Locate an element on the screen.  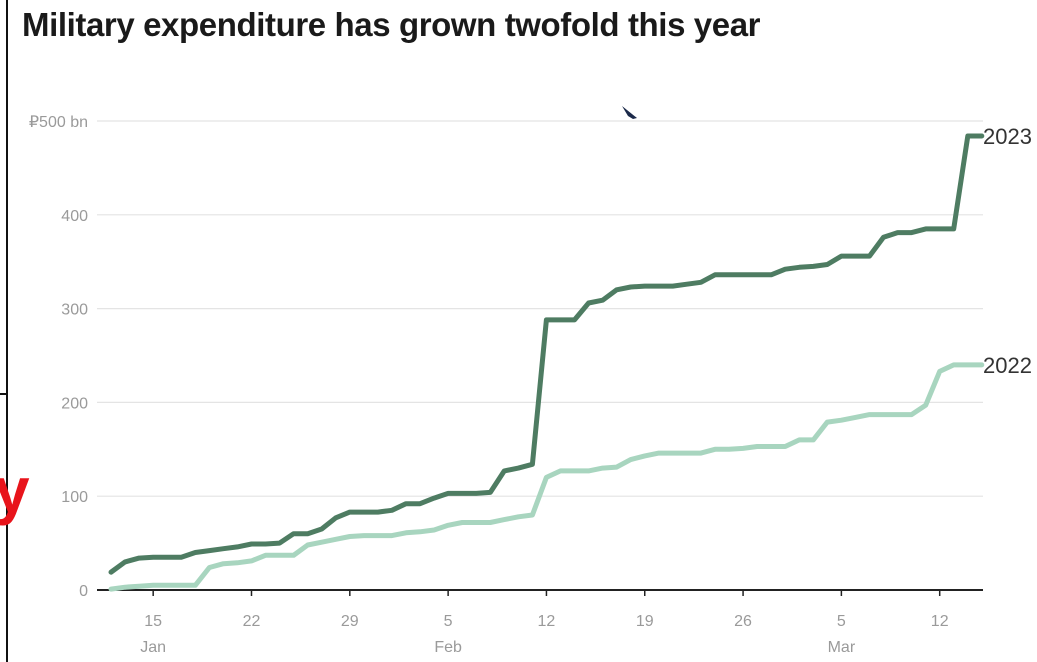
x-axis: 15 Jan 22 29 5 Feb 12 19 26 5 Mar 12 is located at coordinates (540, 622).